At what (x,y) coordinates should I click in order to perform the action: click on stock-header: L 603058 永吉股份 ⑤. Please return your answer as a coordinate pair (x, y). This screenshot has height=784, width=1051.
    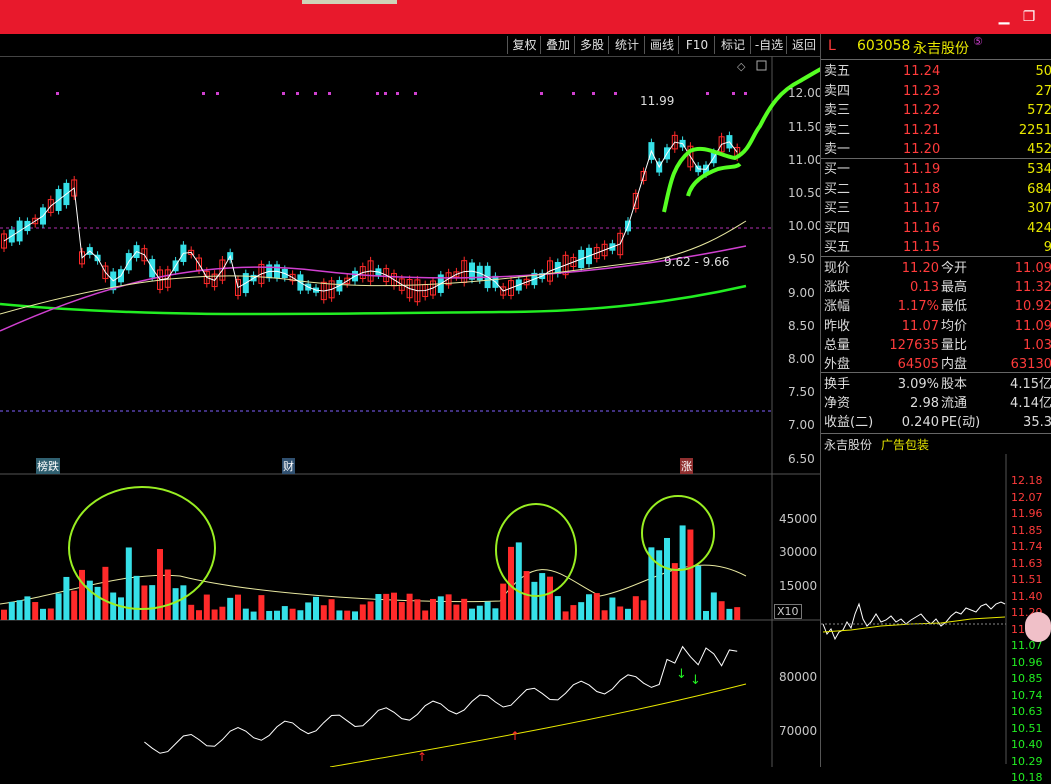
    Looking at the image, I should click on (936, 46).